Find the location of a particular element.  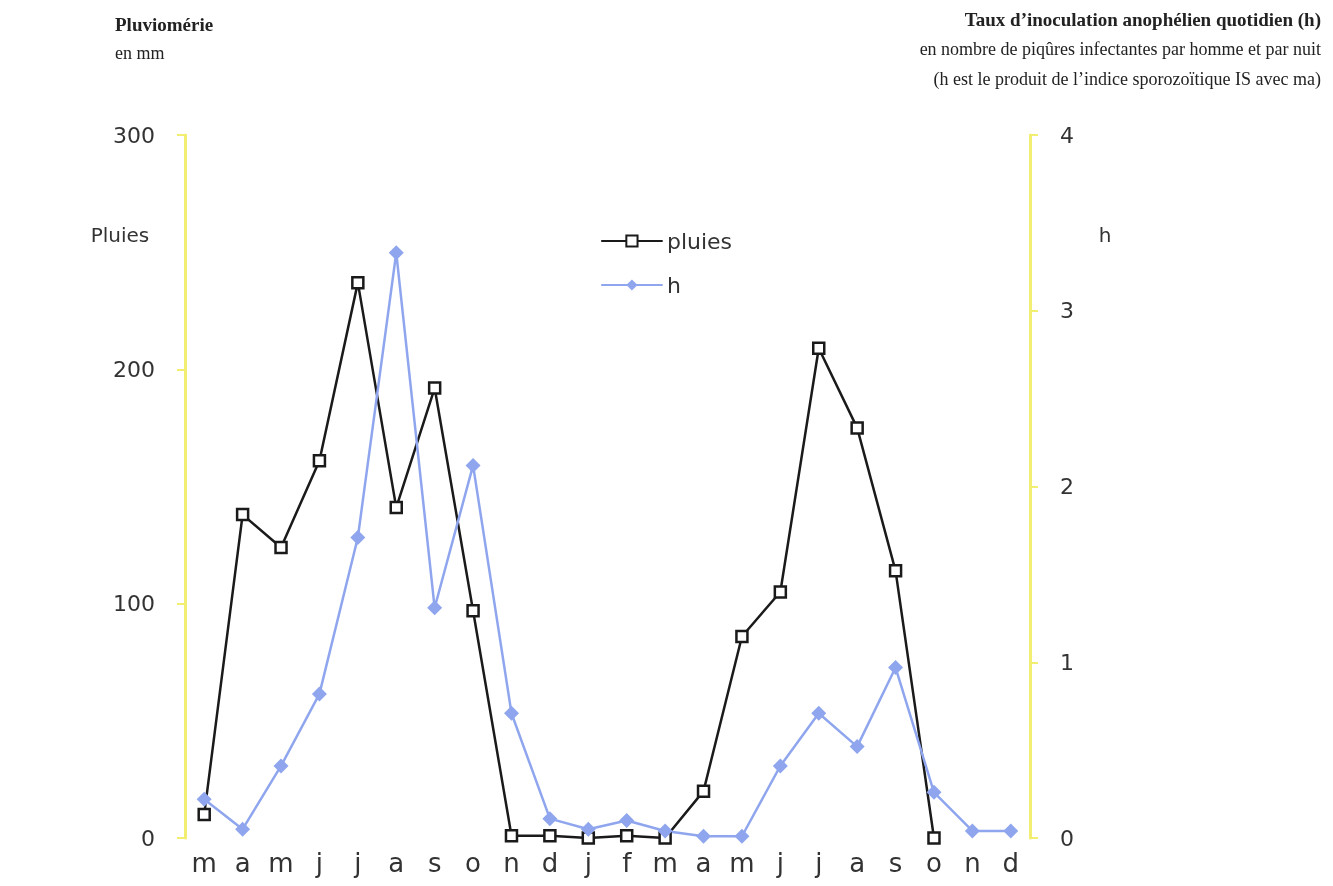

x-tick-label: f is located at coordinates (627, 863).